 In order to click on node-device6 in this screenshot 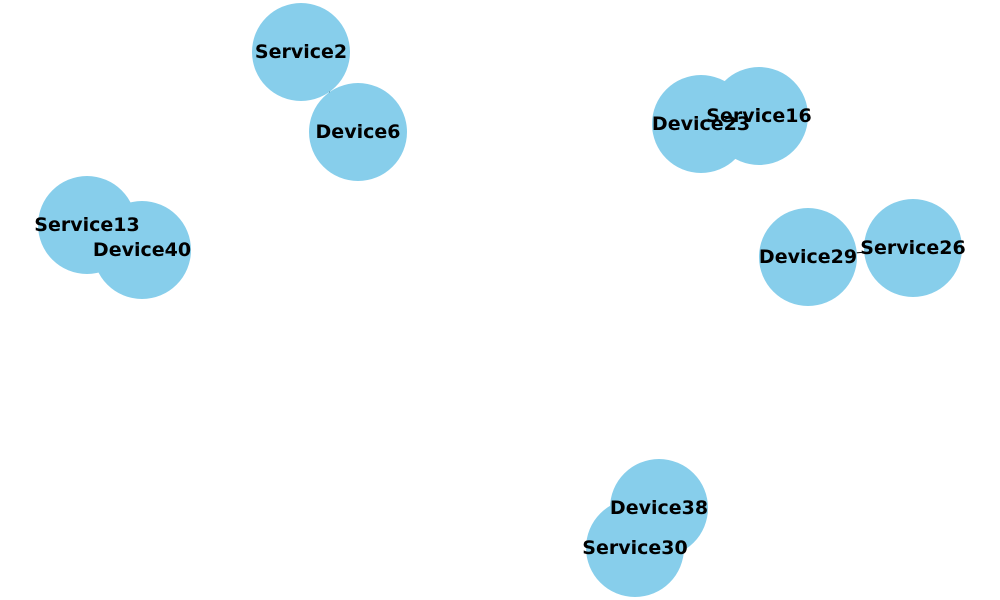, I will do `click(358, 132)`.